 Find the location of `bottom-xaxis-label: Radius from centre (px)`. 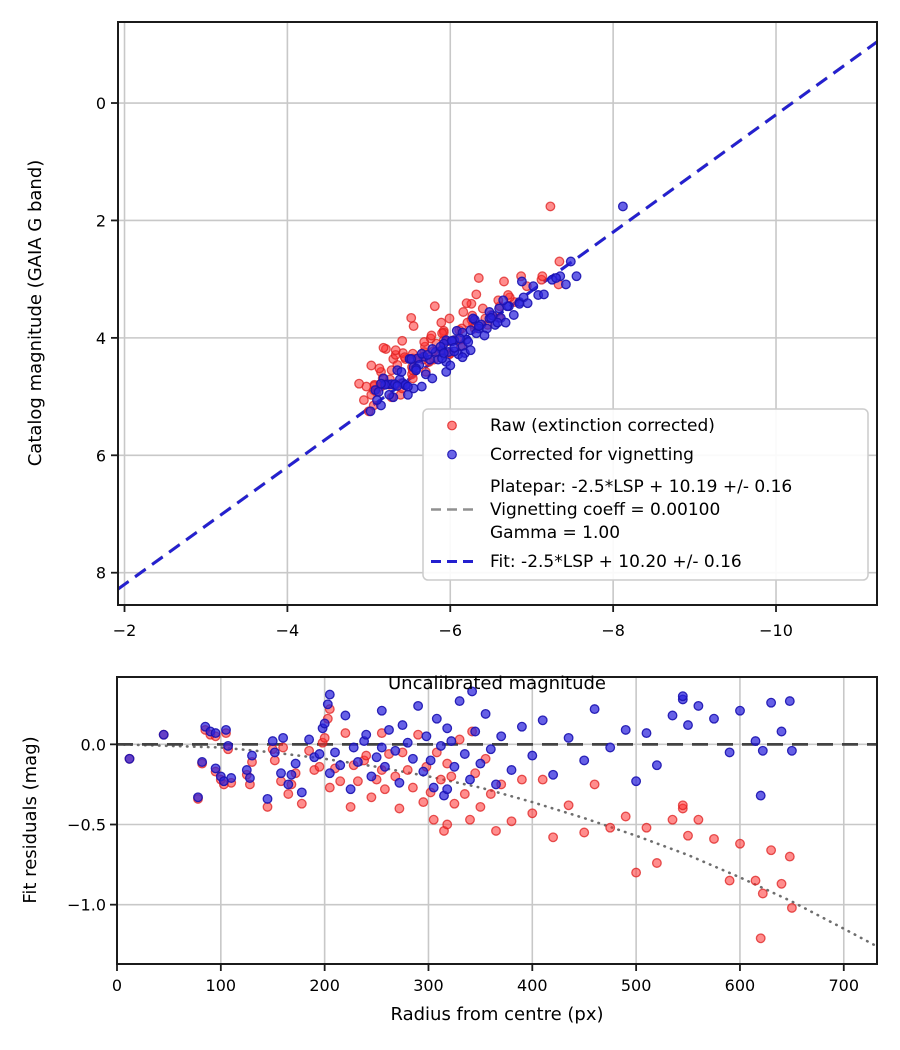

bottom-xaxis-label: Radius from centre (px) is located at coordinates (496, 1014).